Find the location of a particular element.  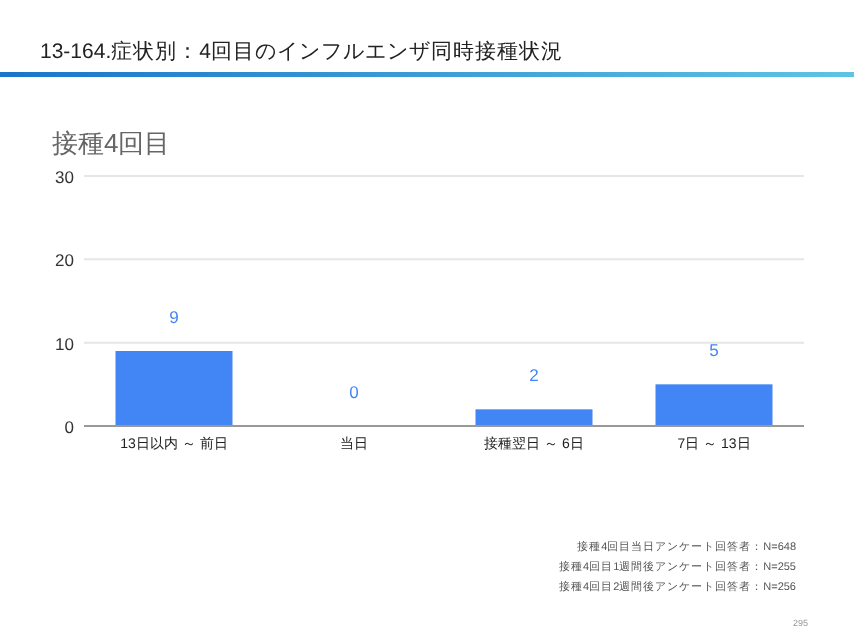

y-tick-label: 0 is located at coordinates (69, 427).